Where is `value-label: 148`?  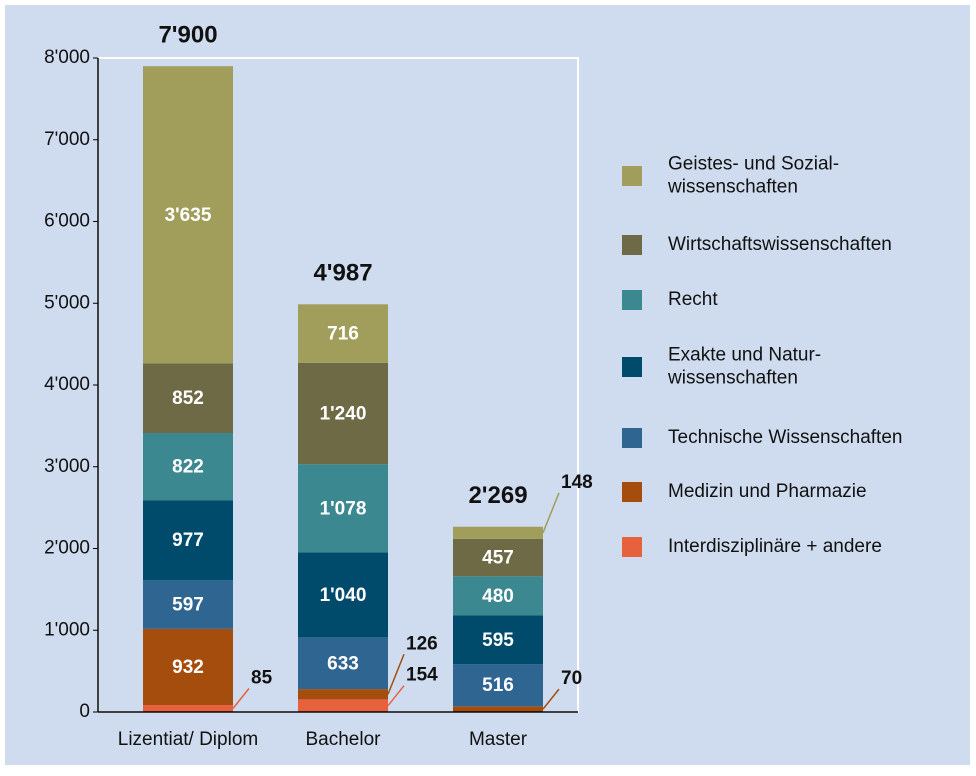 value-label: 148 is located at coordinates (577, 482).